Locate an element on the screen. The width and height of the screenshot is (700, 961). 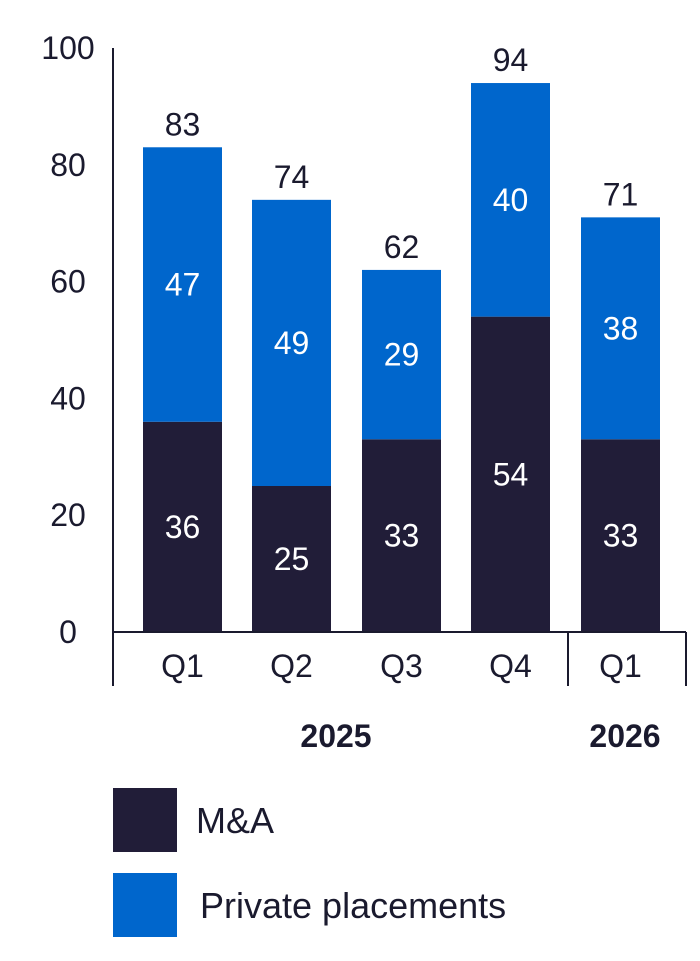
bar-group: 33 38 71 is located at coordinates (620, 404).